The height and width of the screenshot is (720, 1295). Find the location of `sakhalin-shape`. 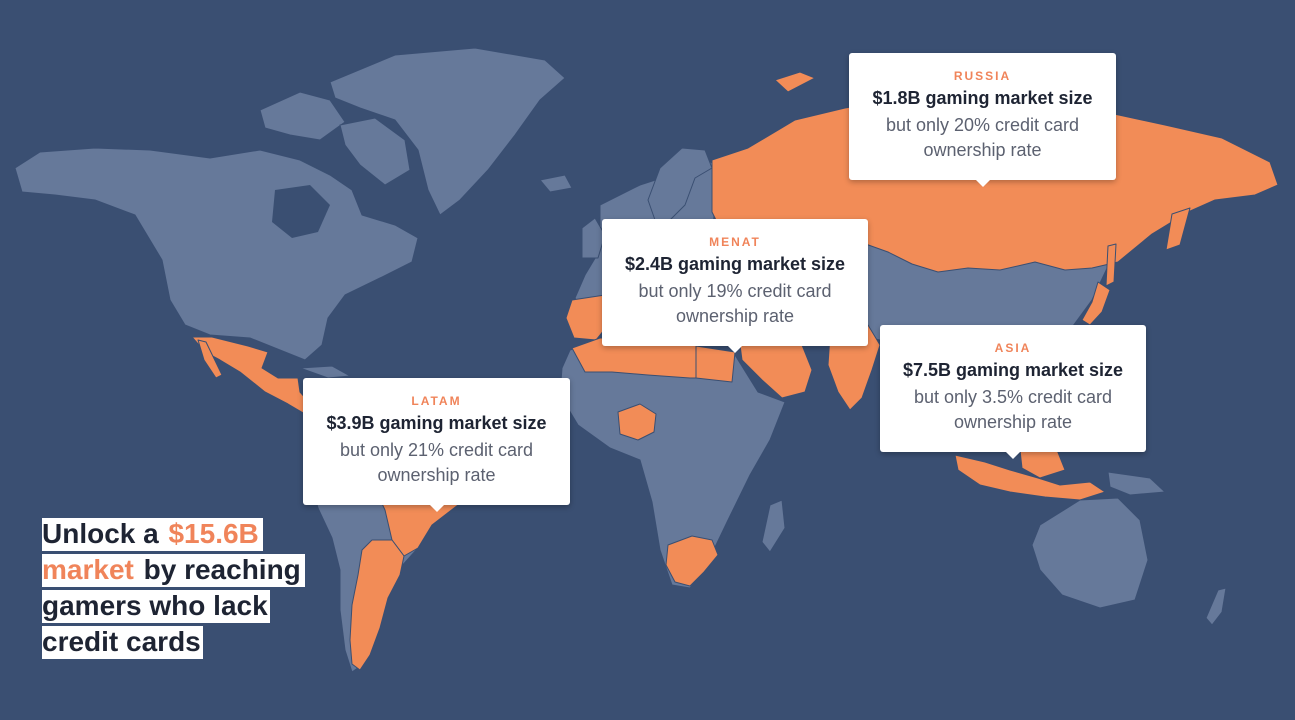

sakhalin-shape is located at coordinates (1111, 265).